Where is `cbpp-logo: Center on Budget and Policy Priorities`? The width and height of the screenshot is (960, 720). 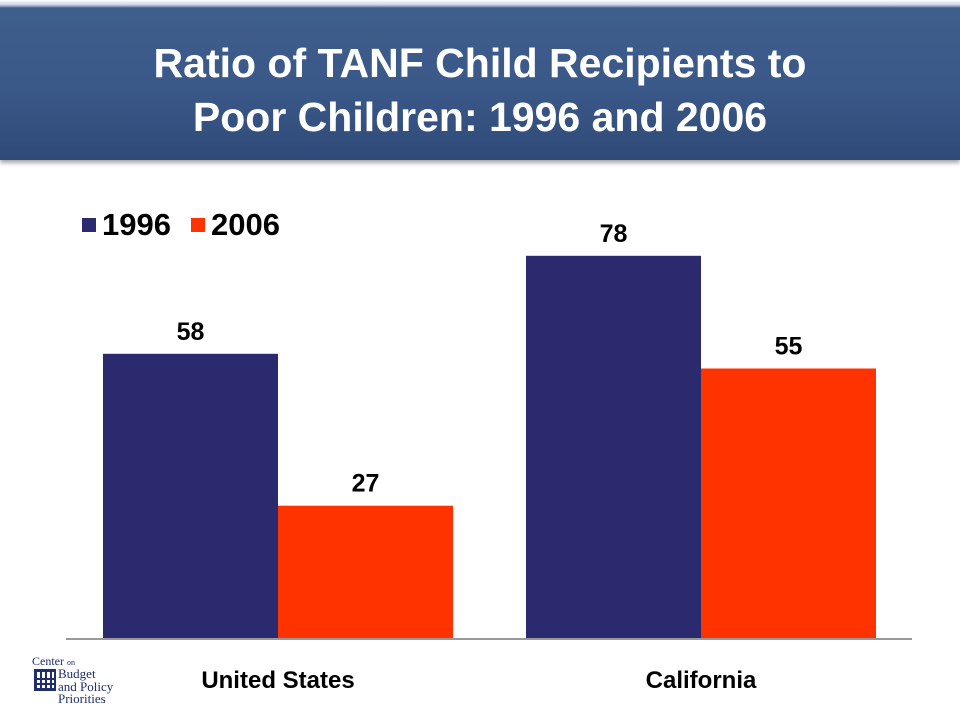 cbpp-logo: Center on Budget and Policy Priorities is located at coordinates (85, 681).